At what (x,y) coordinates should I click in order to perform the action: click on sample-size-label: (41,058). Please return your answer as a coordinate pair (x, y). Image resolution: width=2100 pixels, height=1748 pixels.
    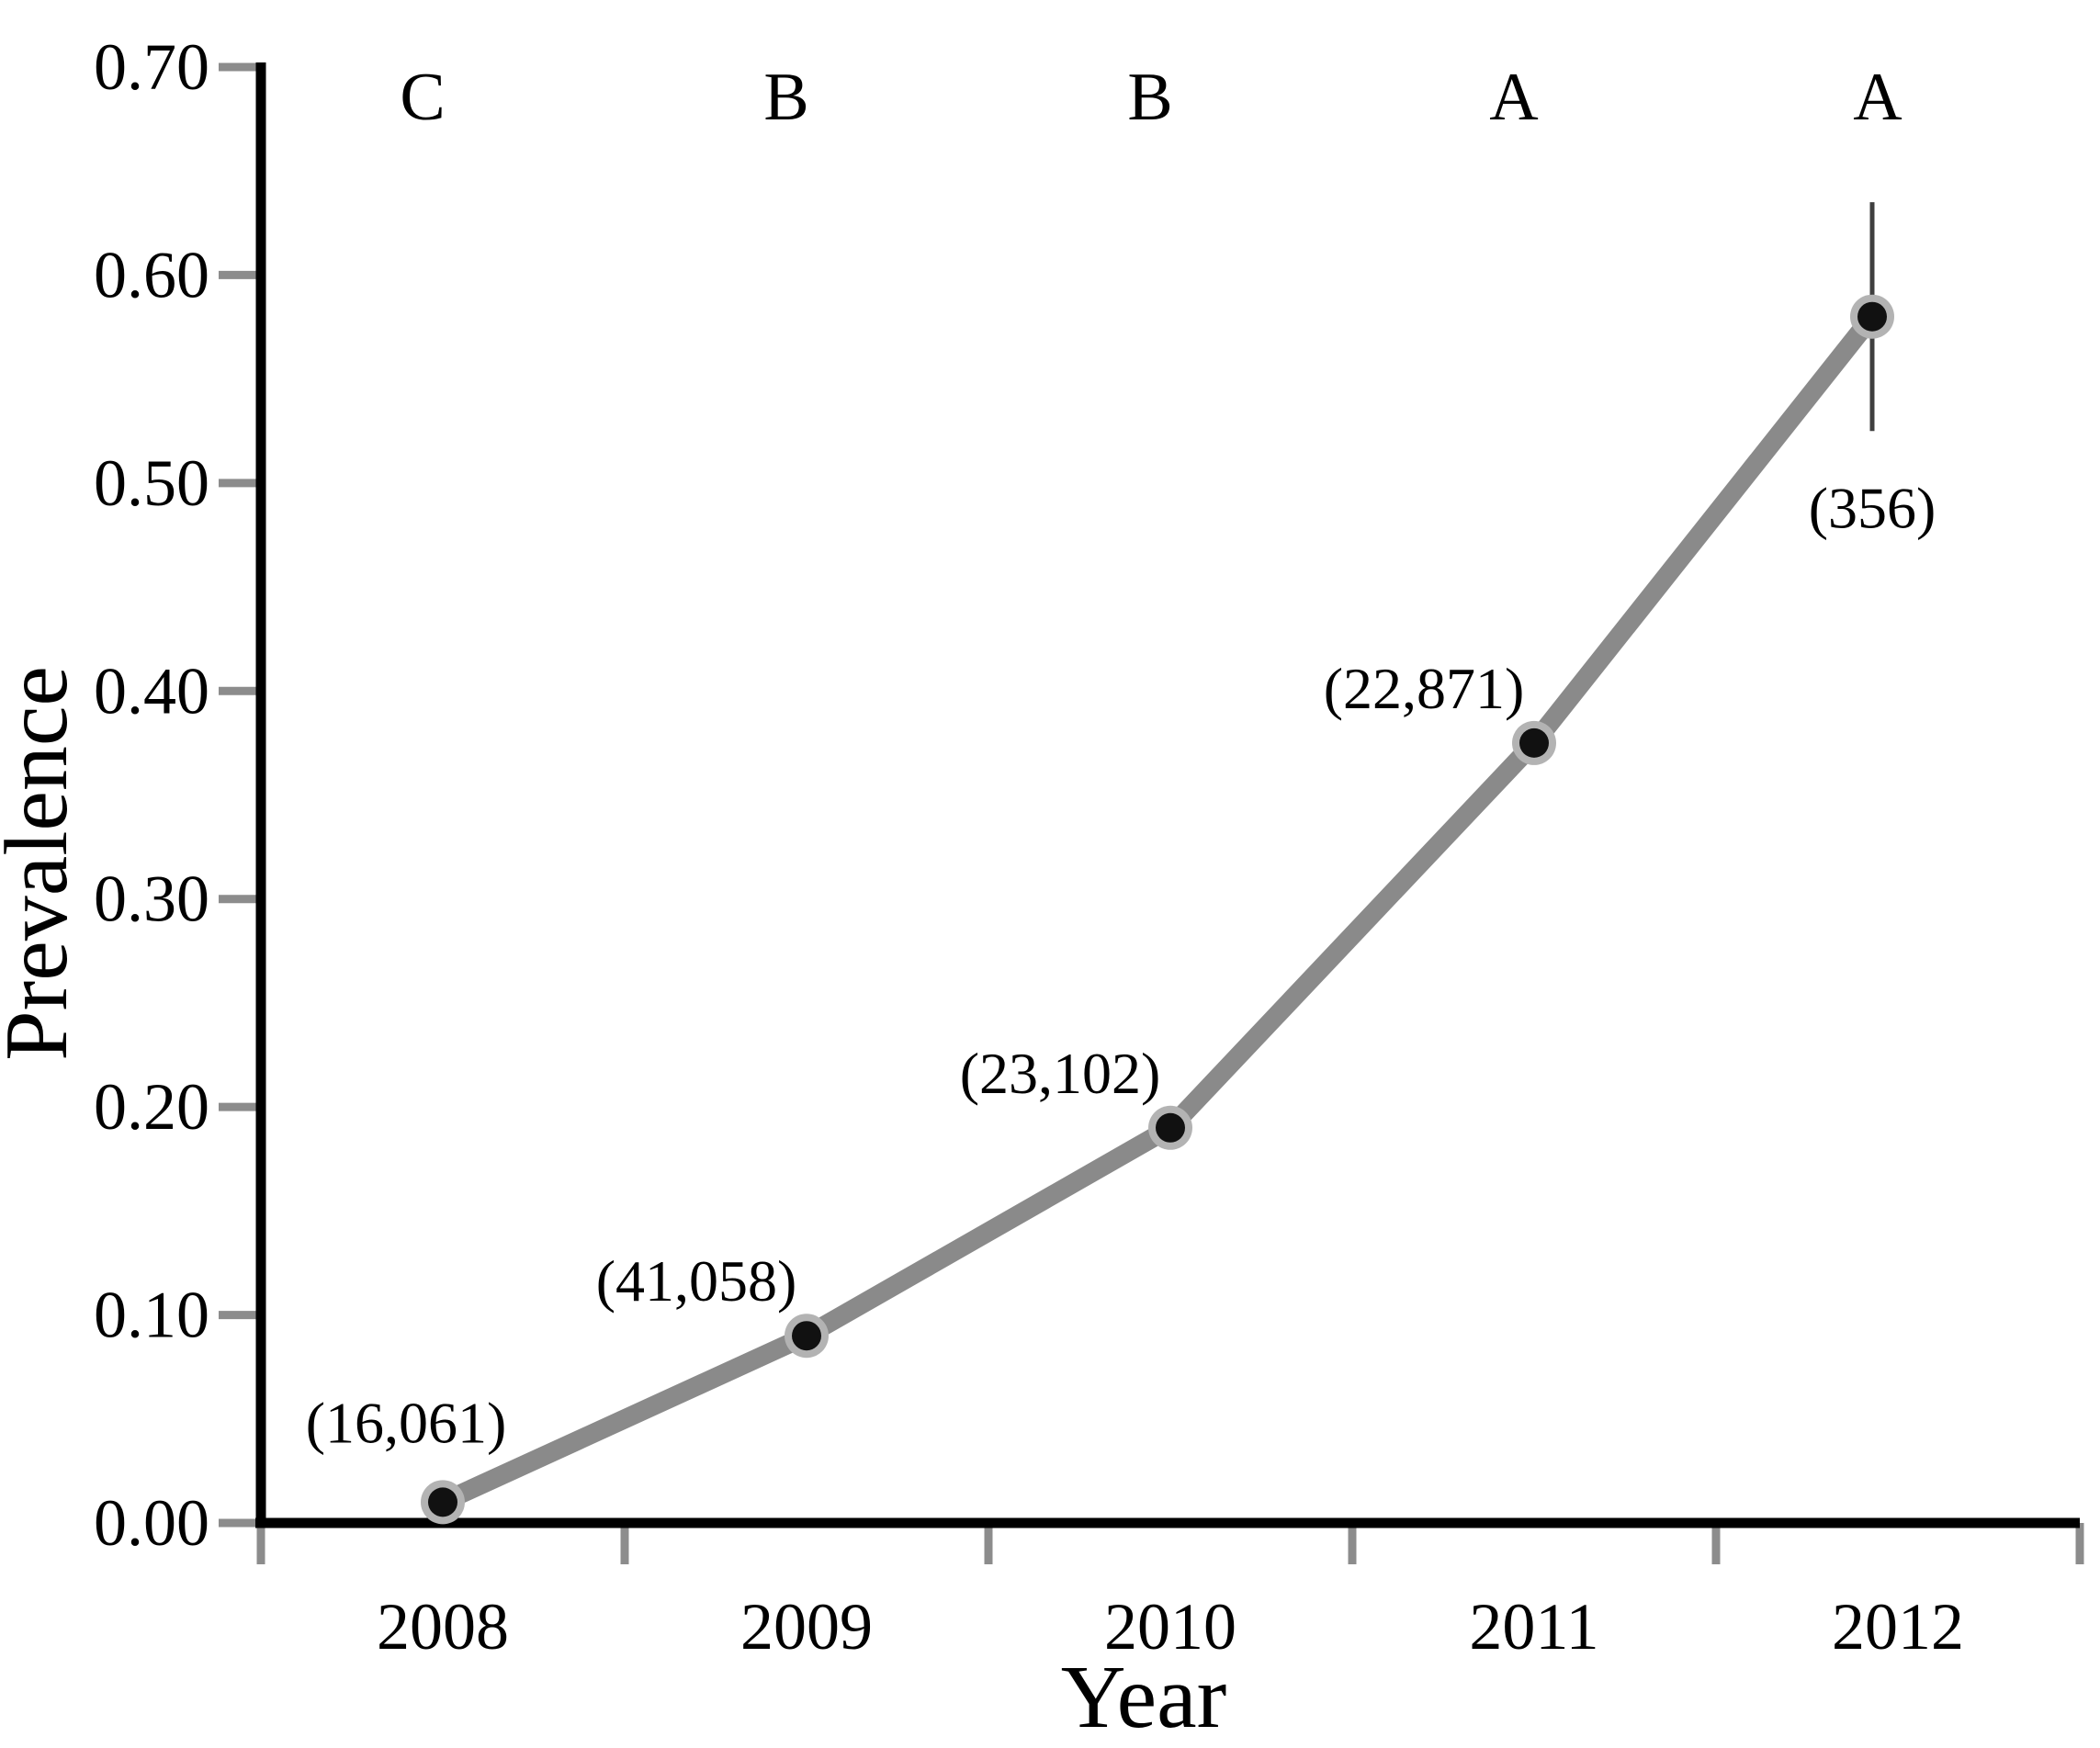
    Looking at the image, I should click on (696, 1281).